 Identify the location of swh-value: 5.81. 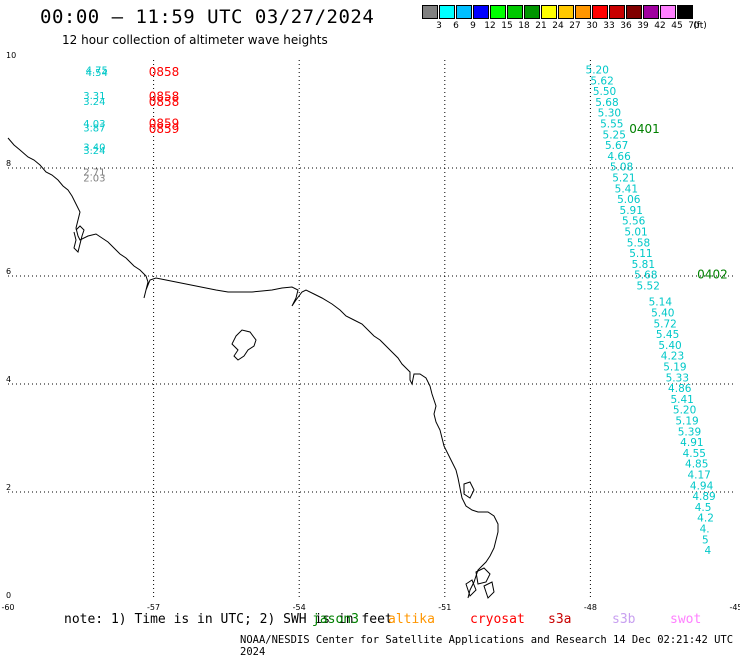
(643, 265).